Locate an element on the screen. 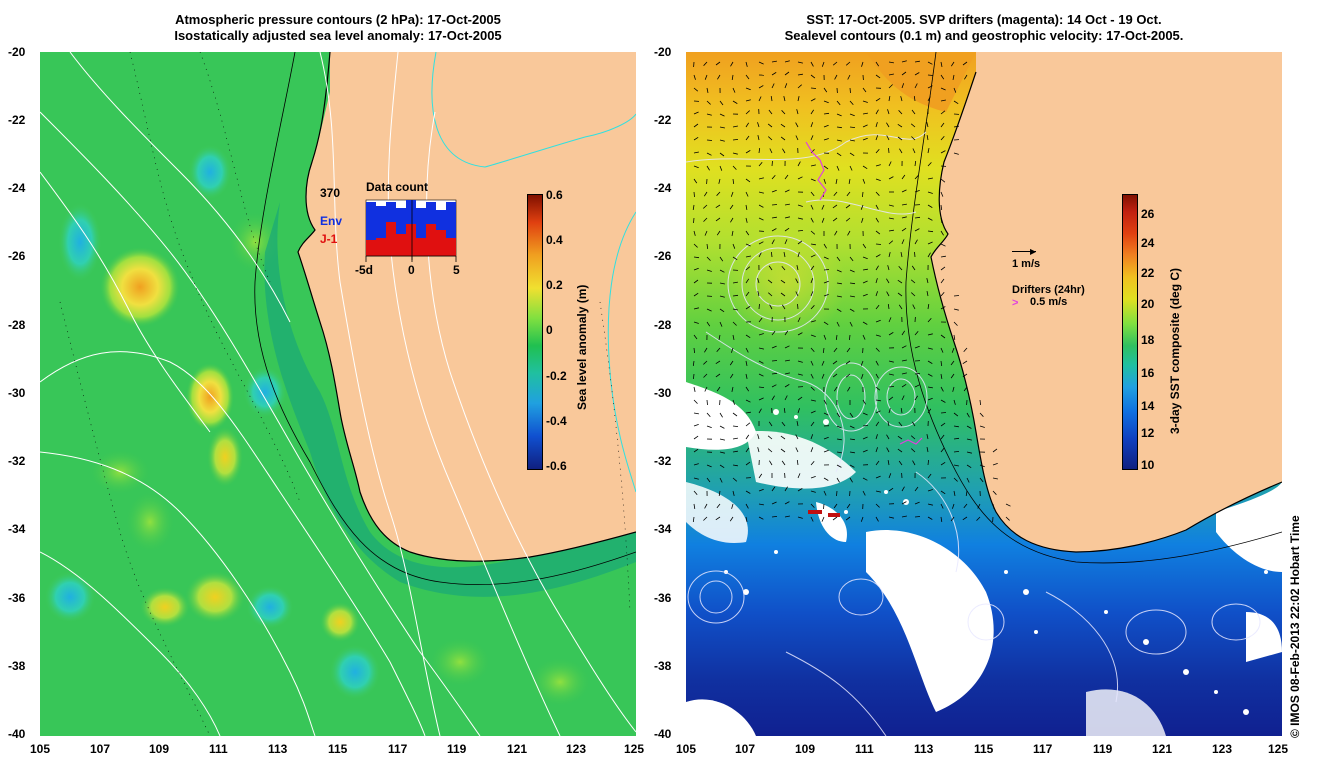 This screenshot has width=1320, height=780. y-tick-label: -32 is located at coordinates (17, 461).